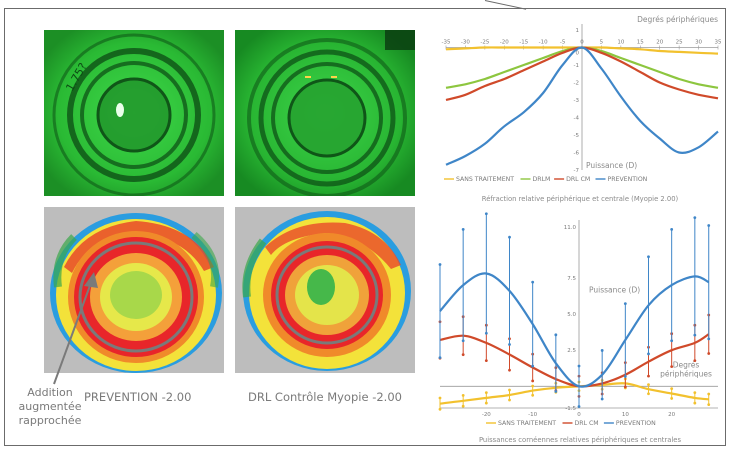 Image resolution: width=733 pixels, height=450 pixels. What do you see at coordinates (571, 351) in the screenshot?
I see `y-tick-label: 2.5` at bounding box center [571, 351].